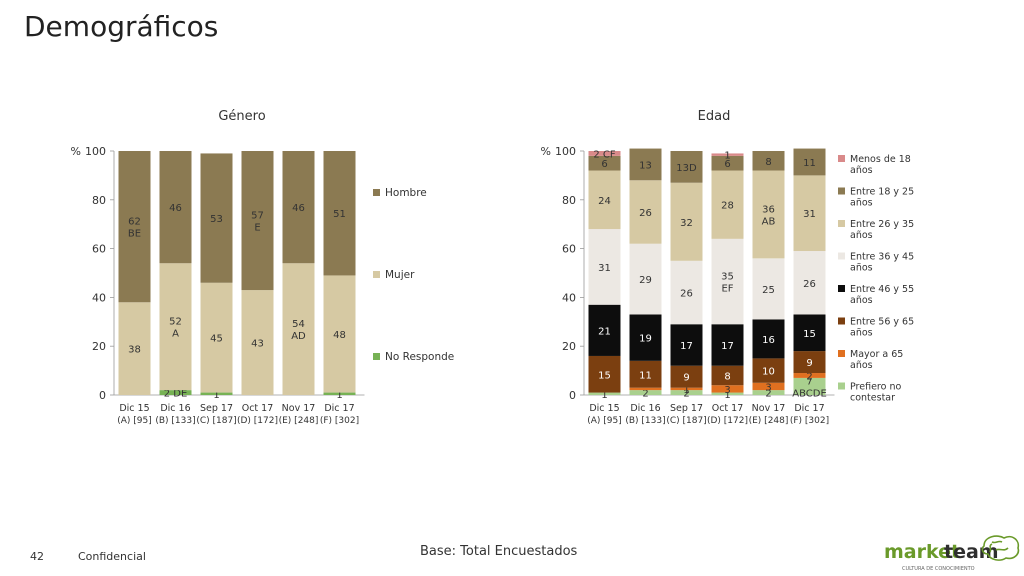 This screenshot has width=1024, height=576. I want to click on data-label-line: 17, so click(727, 346).